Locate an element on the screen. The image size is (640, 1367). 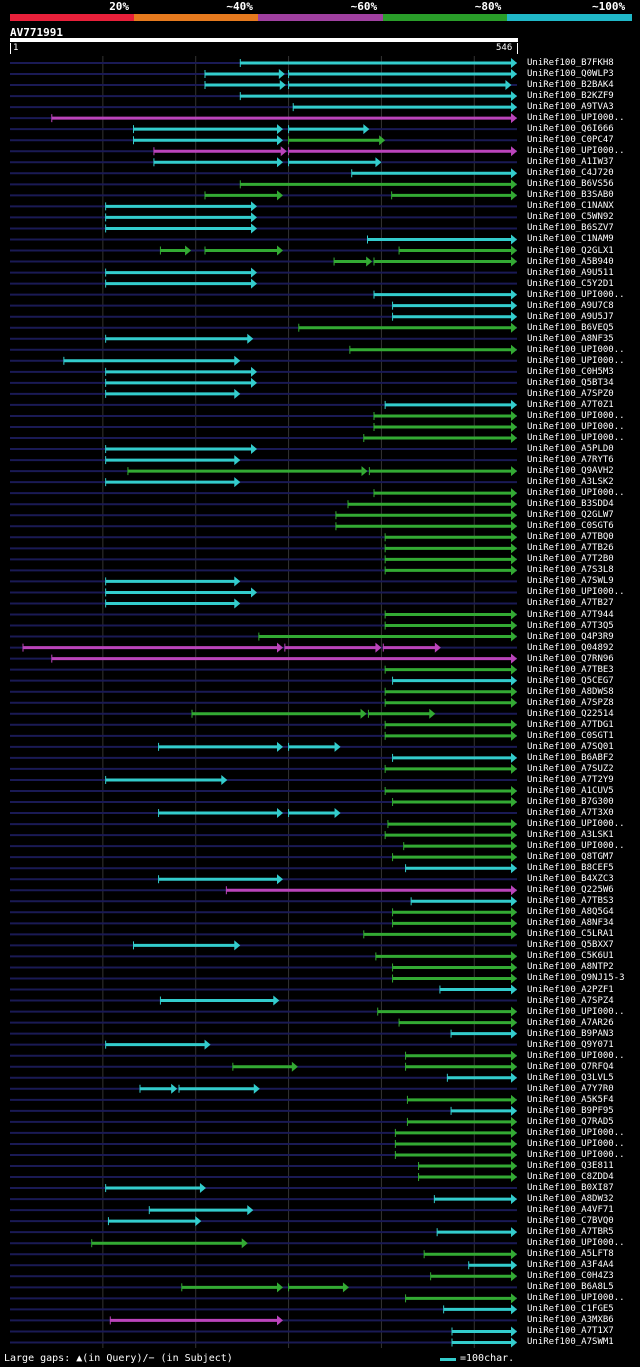
hit-label: UniRef100_A1IW37 is located at coordinates (570, 162).